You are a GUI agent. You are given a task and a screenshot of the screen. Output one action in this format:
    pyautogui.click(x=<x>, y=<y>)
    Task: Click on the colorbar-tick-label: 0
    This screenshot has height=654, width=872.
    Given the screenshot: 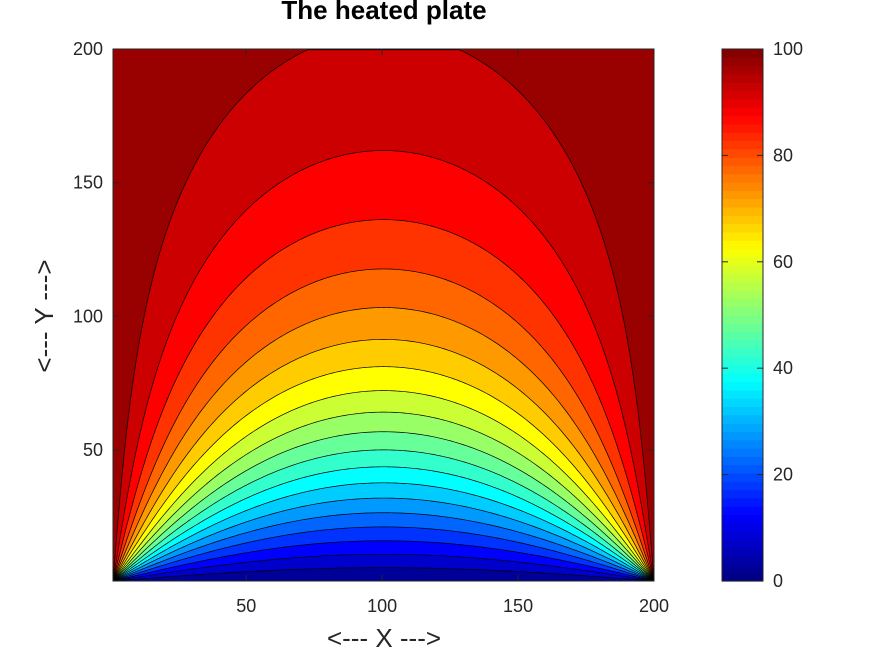 What is the action you would take?
    pyautogui.click(x=778, y=581)
    